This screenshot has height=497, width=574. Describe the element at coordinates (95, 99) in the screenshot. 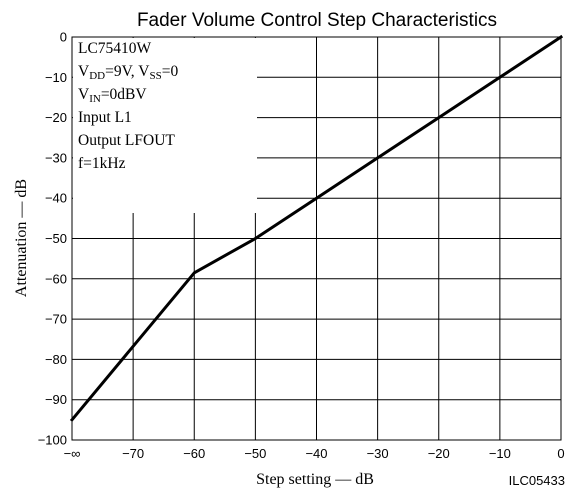

I see `condition-subscript: IN` at that location.